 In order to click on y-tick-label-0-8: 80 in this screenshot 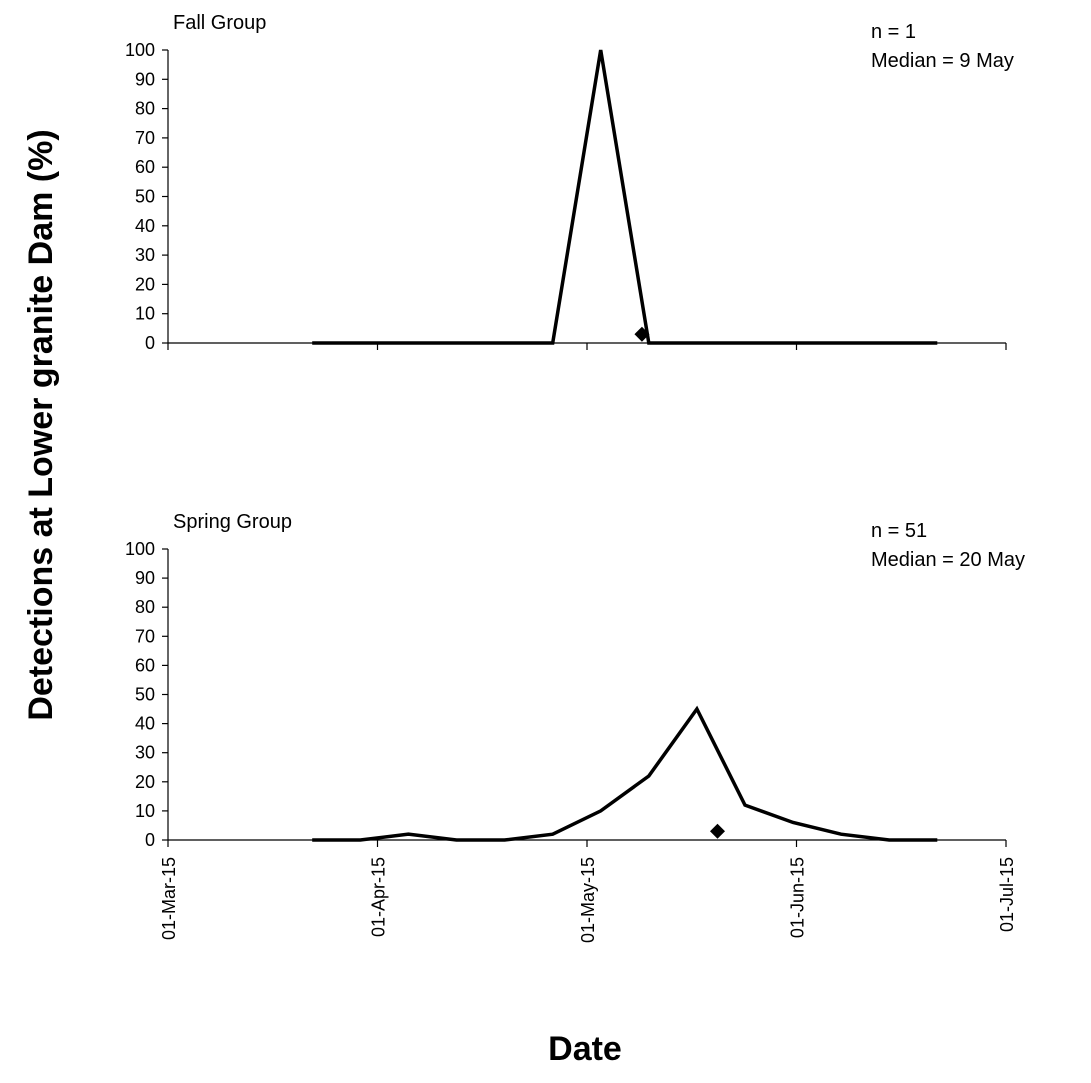, I will do `click(145, 109)`.